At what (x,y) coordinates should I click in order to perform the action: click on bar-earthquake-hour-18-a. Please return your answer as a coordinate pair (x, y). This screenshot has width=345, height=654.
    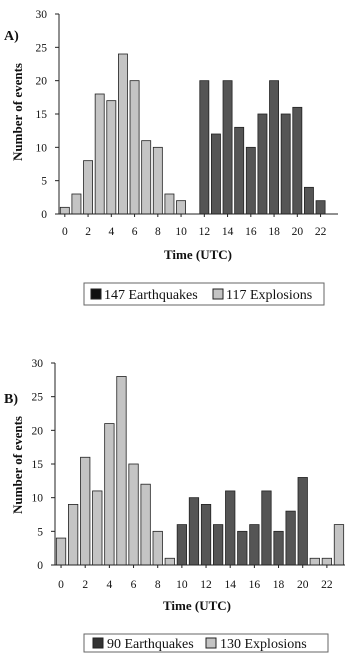
    Looking at the image, I should click on (274, 147).